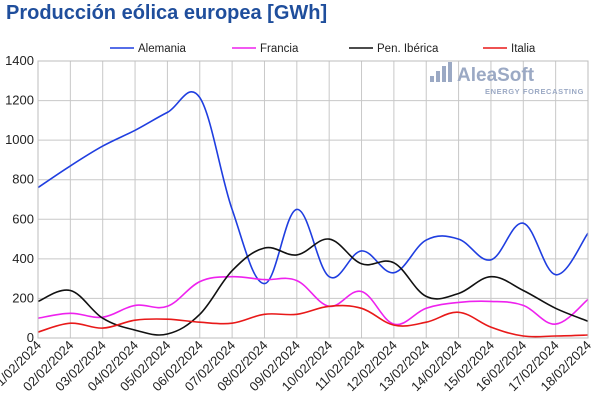  Describe the element at coordinates (496, 75) in the screenshot. I see `logo-brand: AleaSoft` at that location.